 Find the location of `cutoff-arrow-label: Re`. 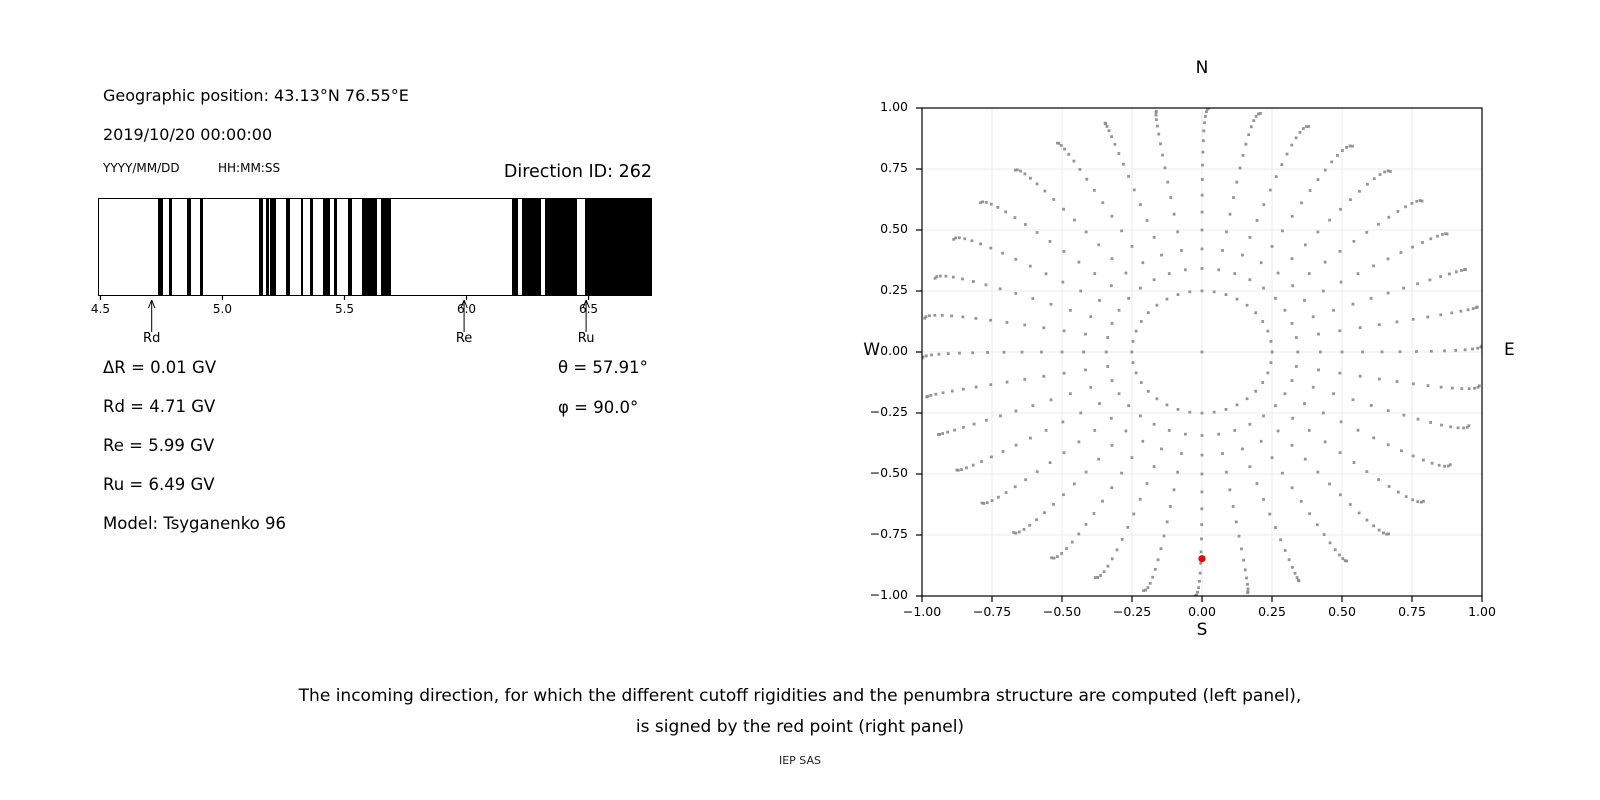

cutoff-arrow-label: Re is located at coordinates (464, 338).